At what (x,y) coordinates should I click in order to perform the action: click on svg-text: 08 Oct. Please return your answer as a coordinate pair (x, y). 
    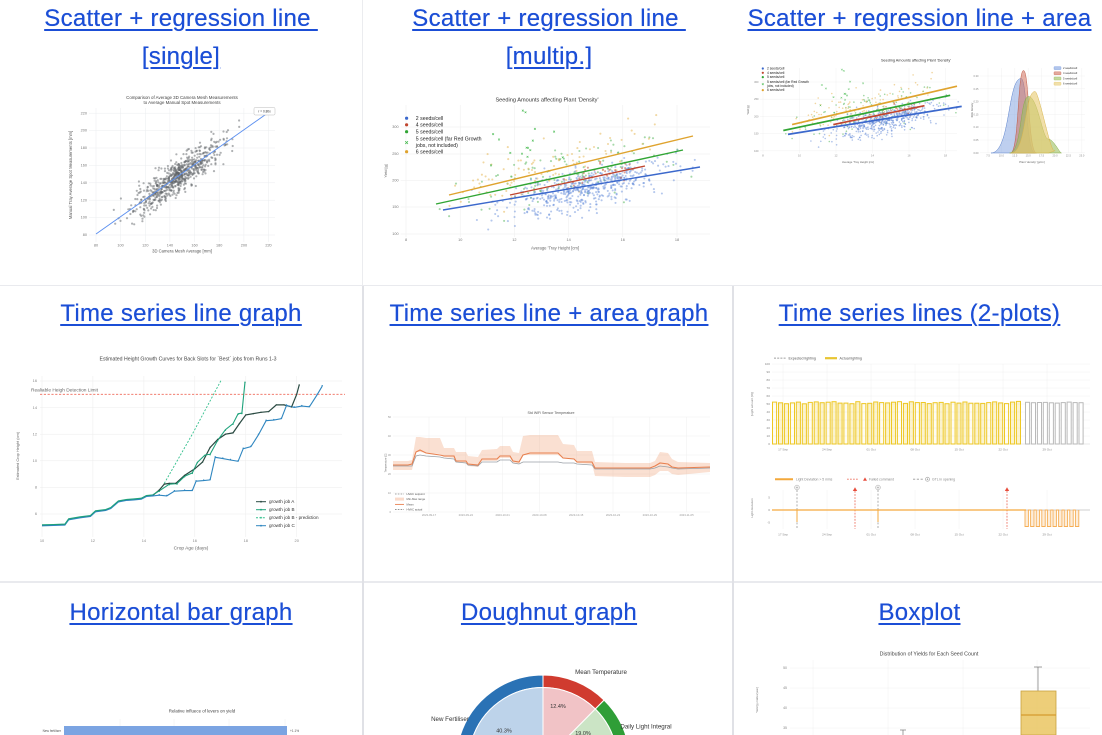
    Looking at the image, I should click on (914, 535).